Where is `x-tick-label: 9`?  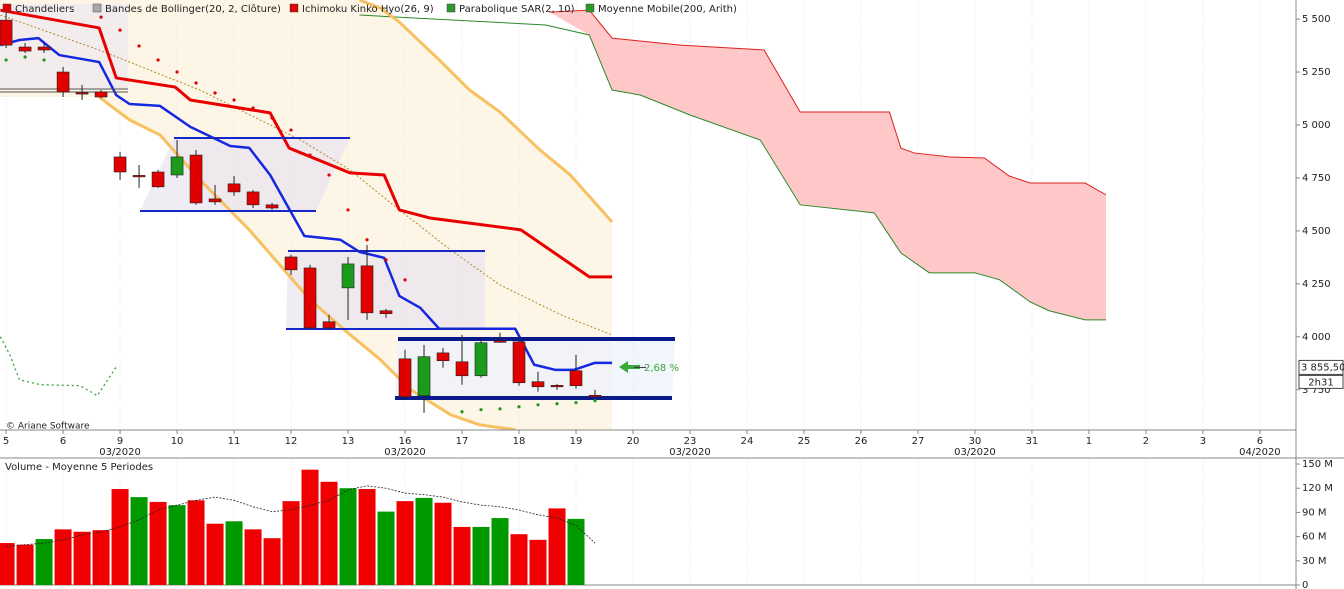 x-tick-label: 9 is located at coordinates (120, 441).